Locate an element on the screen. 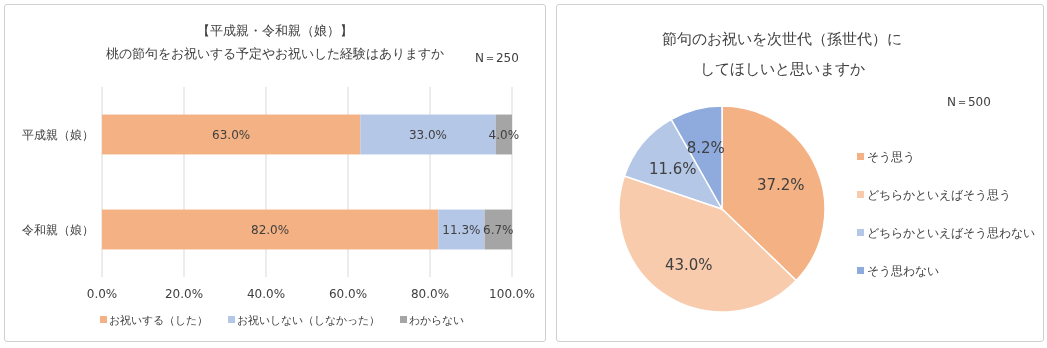 This screenshot has width=1047, height=348. chart-title: 【平成親・令和親（娘）】 is located at coordinates (275, 30).